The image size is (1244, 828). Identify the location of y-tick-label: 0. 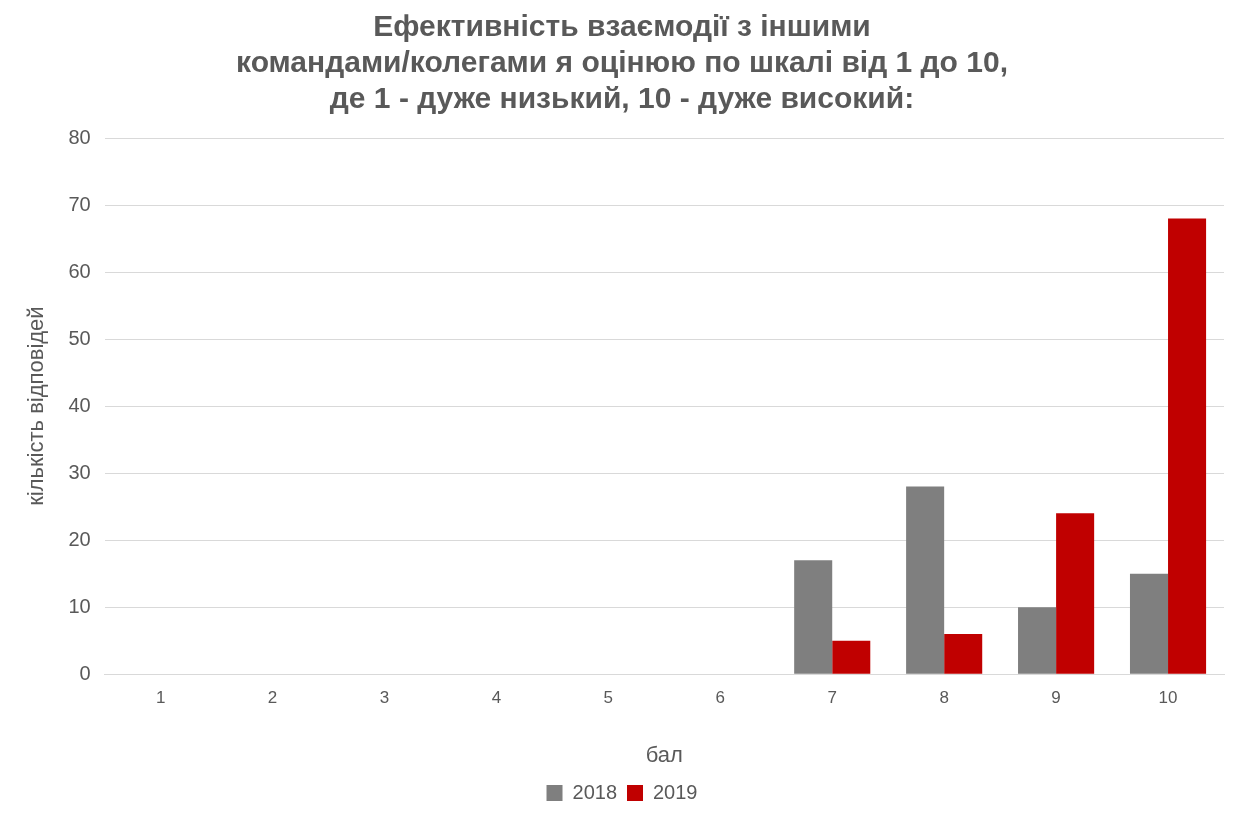
(85, 672).